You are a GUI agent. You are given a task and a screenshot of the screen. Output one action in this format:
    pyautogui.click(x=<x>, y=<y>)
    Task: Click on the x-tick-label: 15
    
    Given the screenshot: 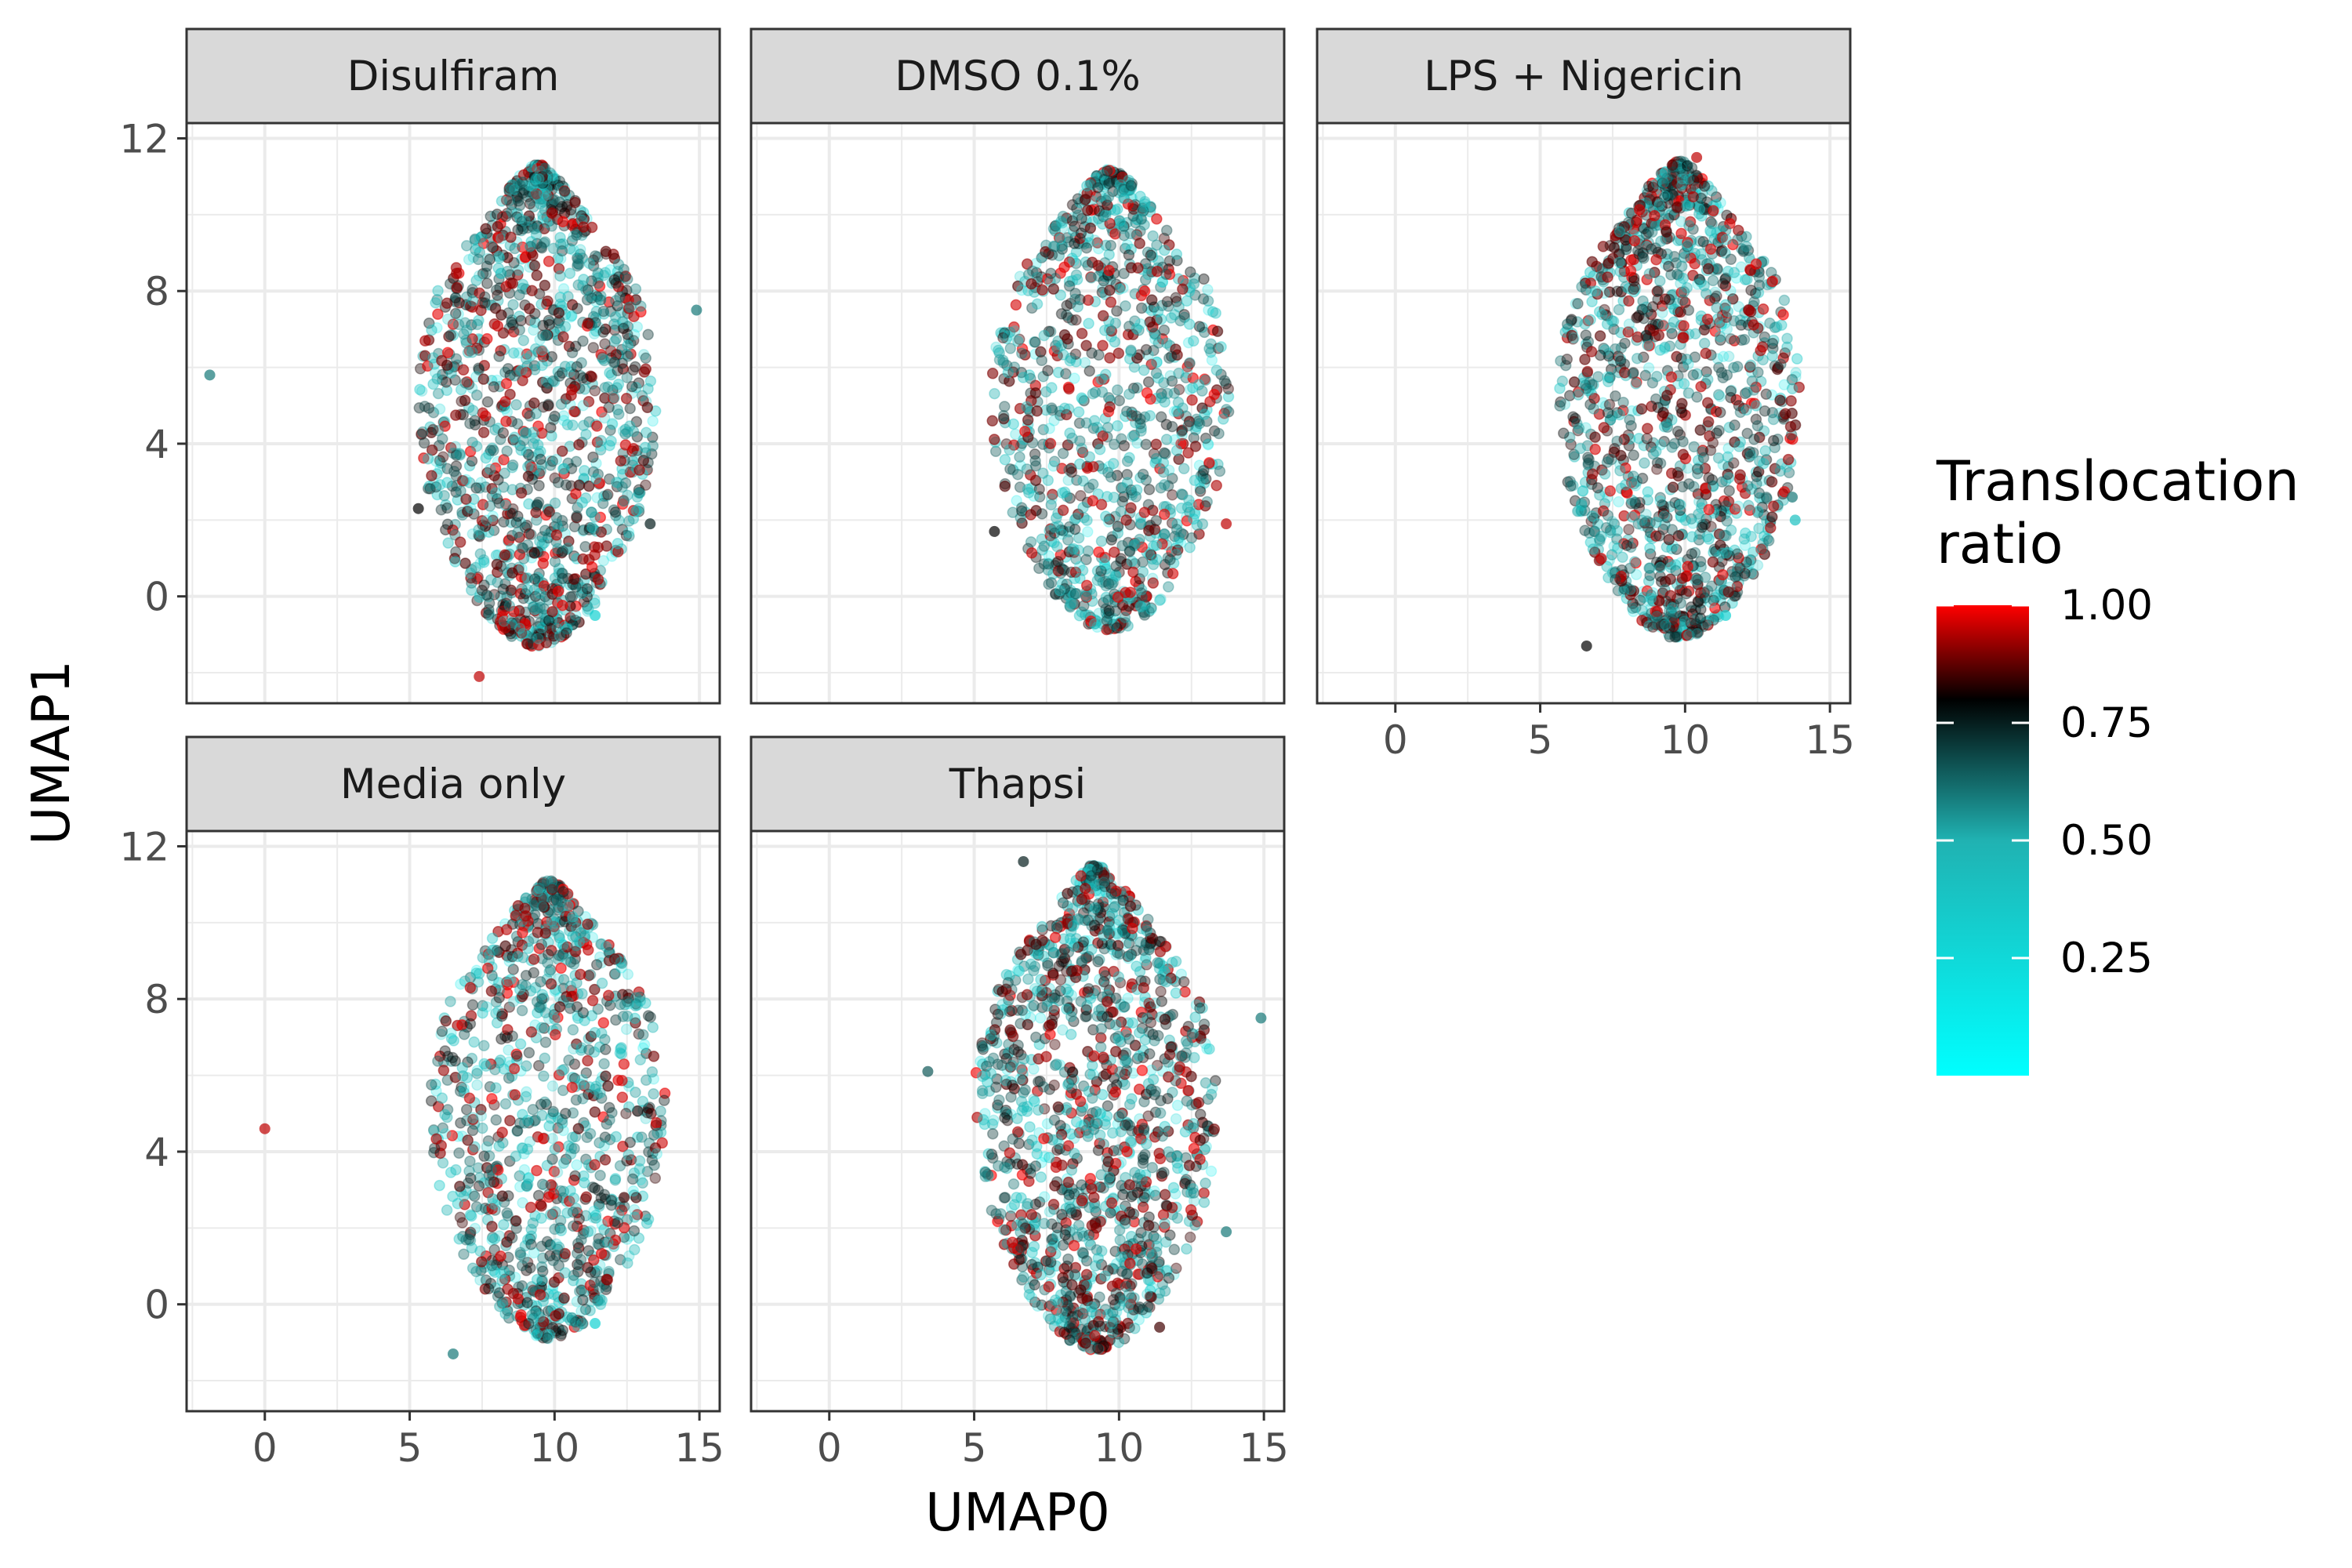 What is the action you would take?
    pyautogui.click(x=1830, y=740)
    